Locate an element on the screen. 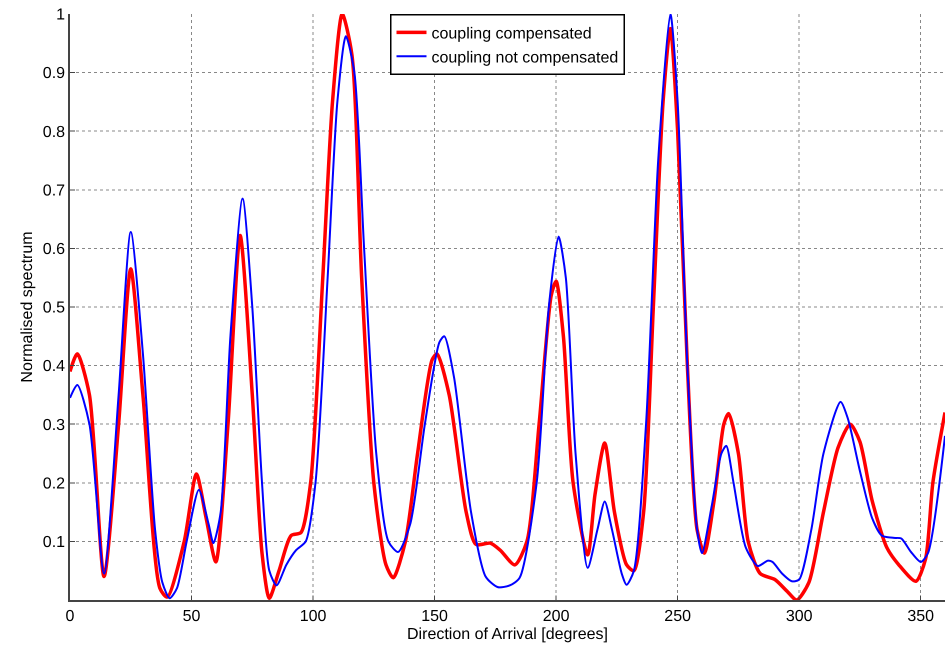 The image size is (949, 666). x-tick-label: 50 is located at coordinates (191, 616).